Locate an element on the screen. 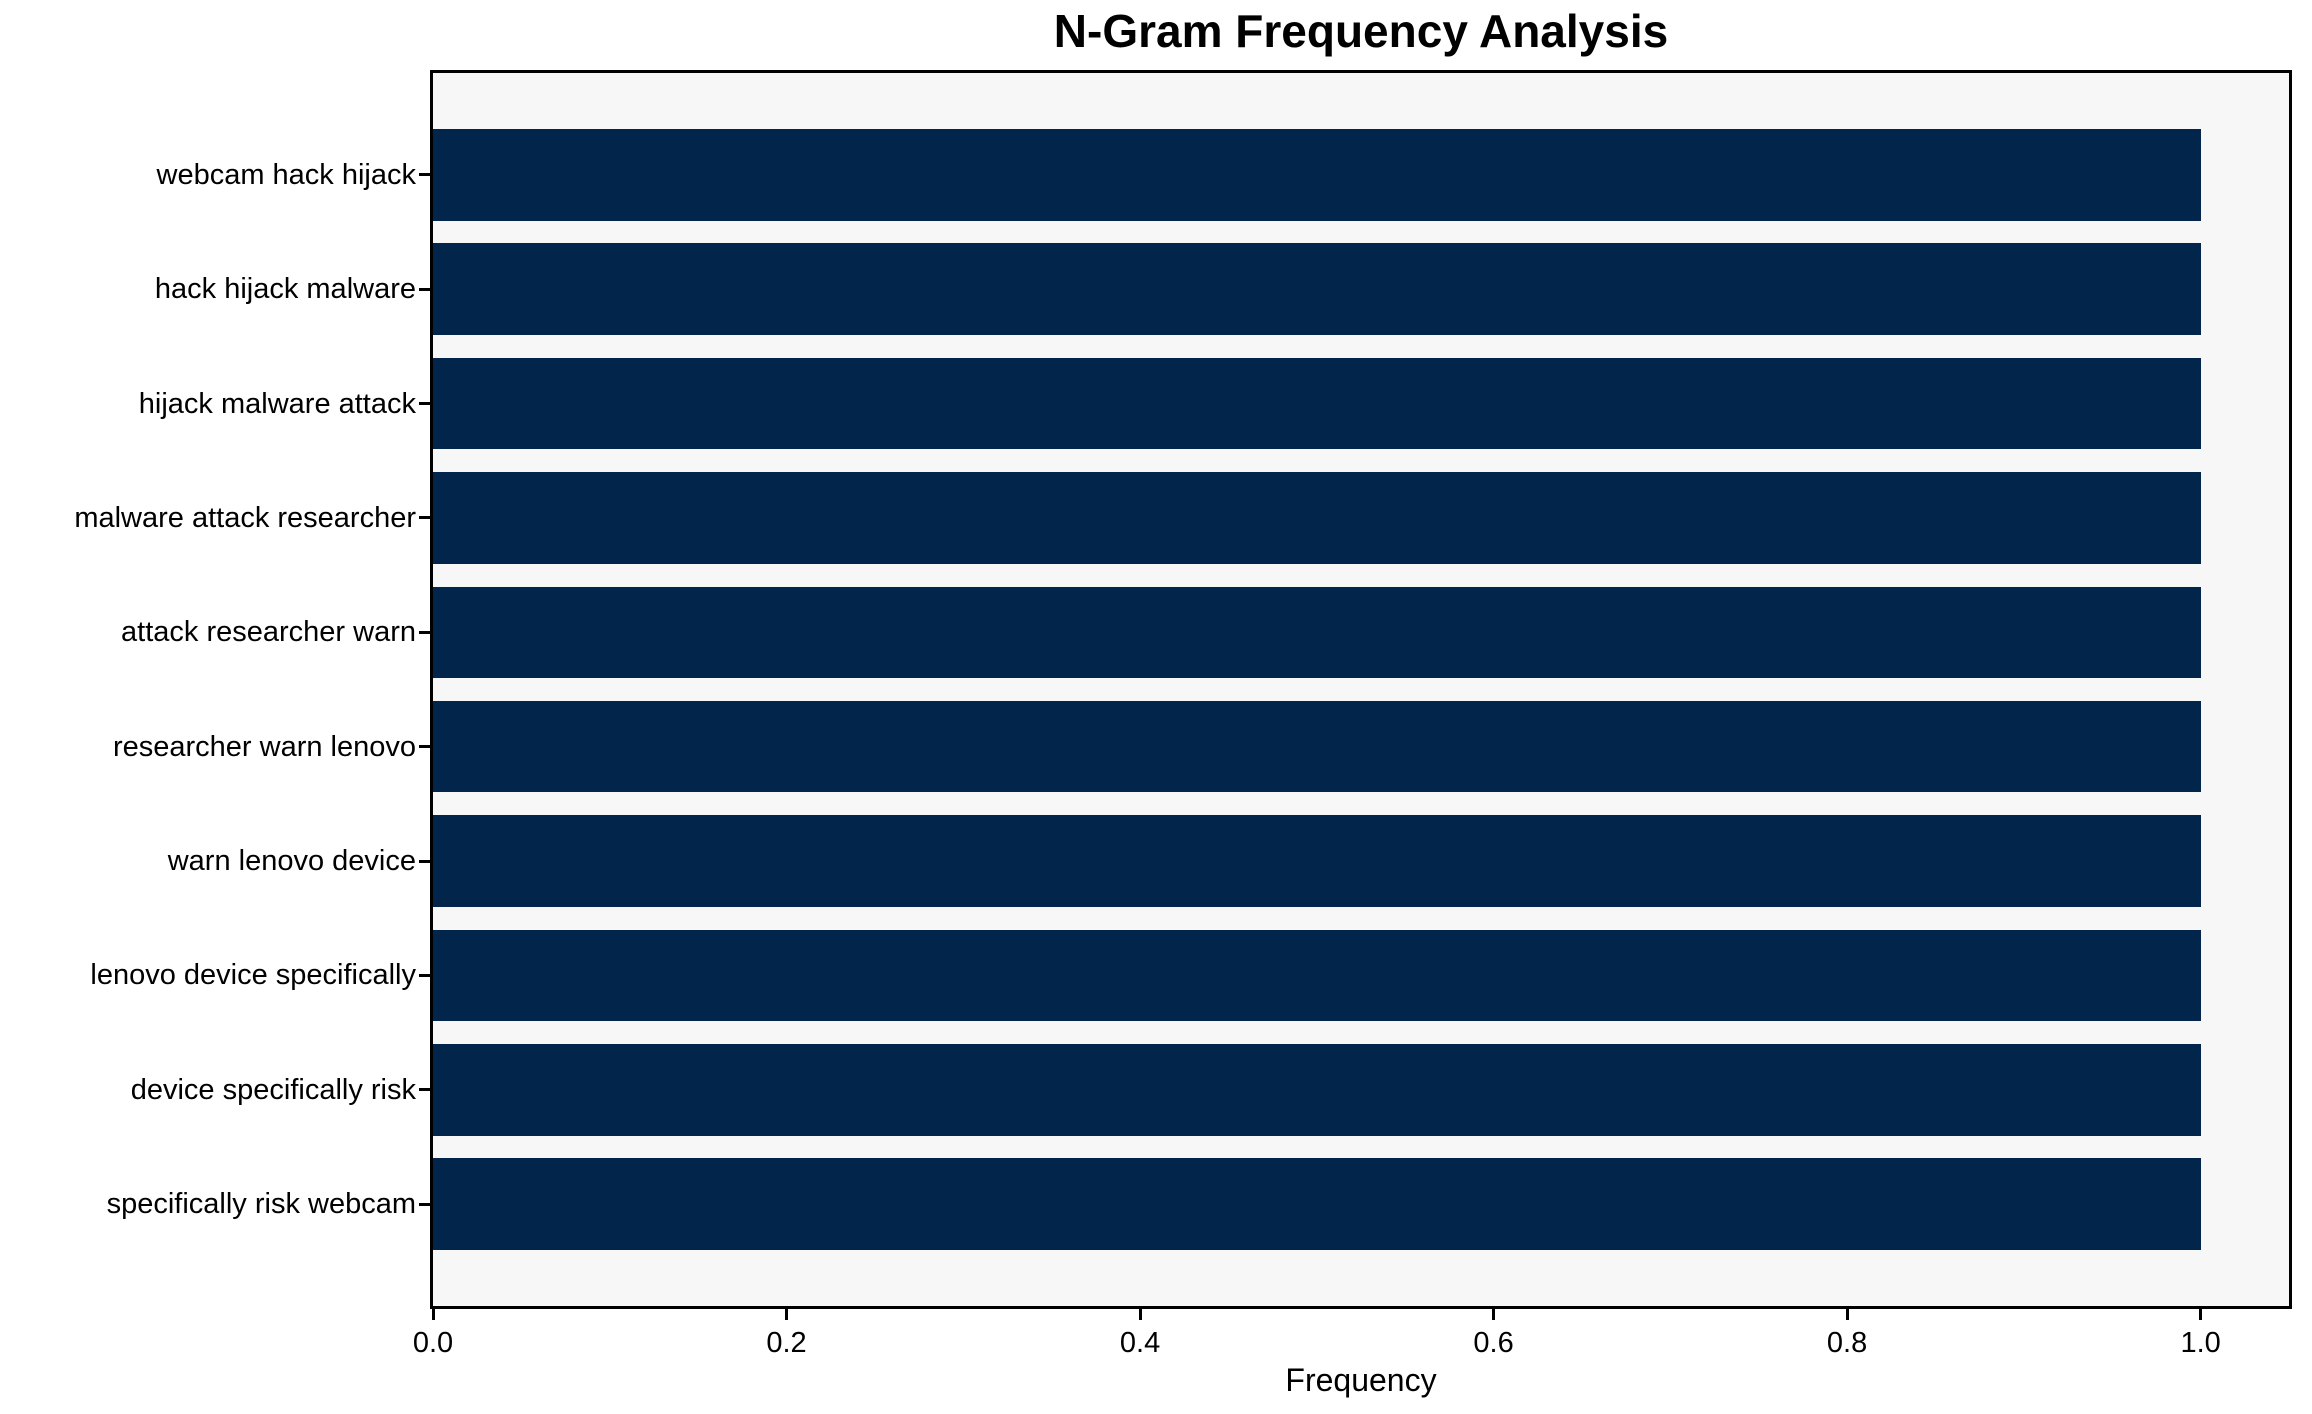  y-tick-label: hijack malware attack is located at coordinates (277, 403).